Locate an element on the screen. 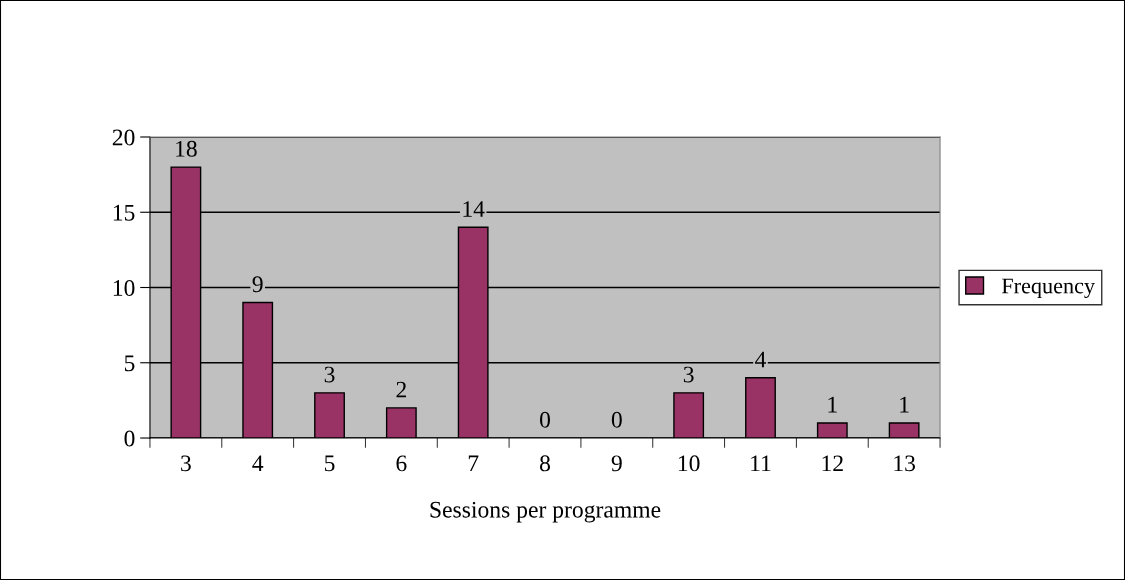  y-tick-label: 5 is located at coordinates (129, 363).